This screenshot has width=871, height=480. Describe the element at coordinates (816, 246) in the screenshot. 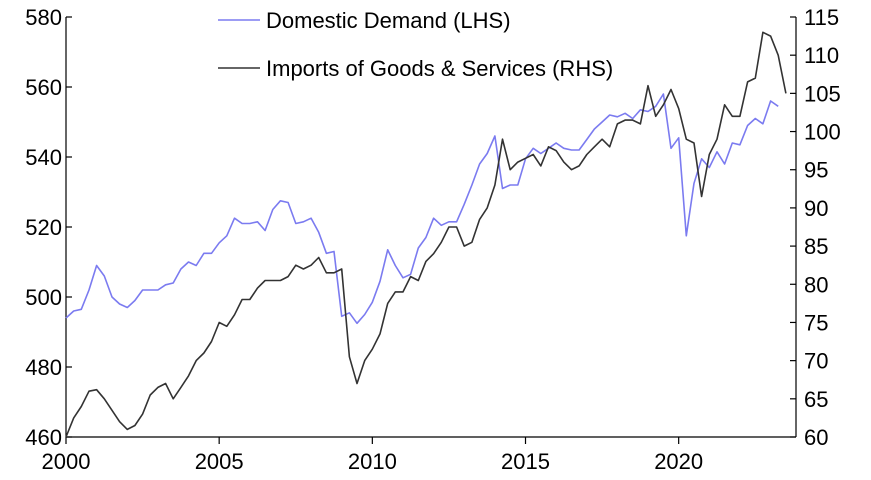

I see `right-y-tick-label: 85` at that location.